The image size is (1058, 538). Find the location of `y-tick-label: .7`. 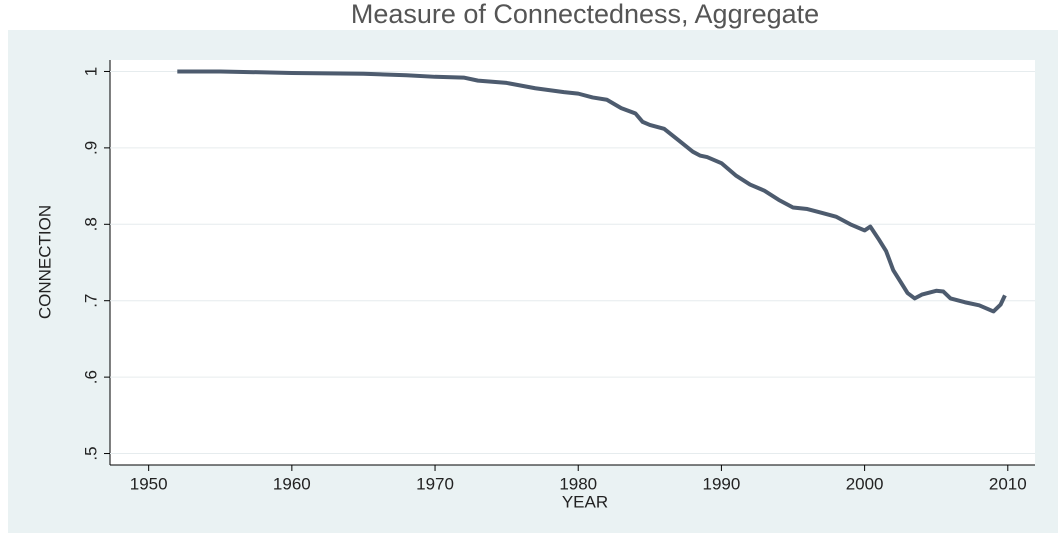

y-tick-label: .7 is located at coordinates (90, 301).